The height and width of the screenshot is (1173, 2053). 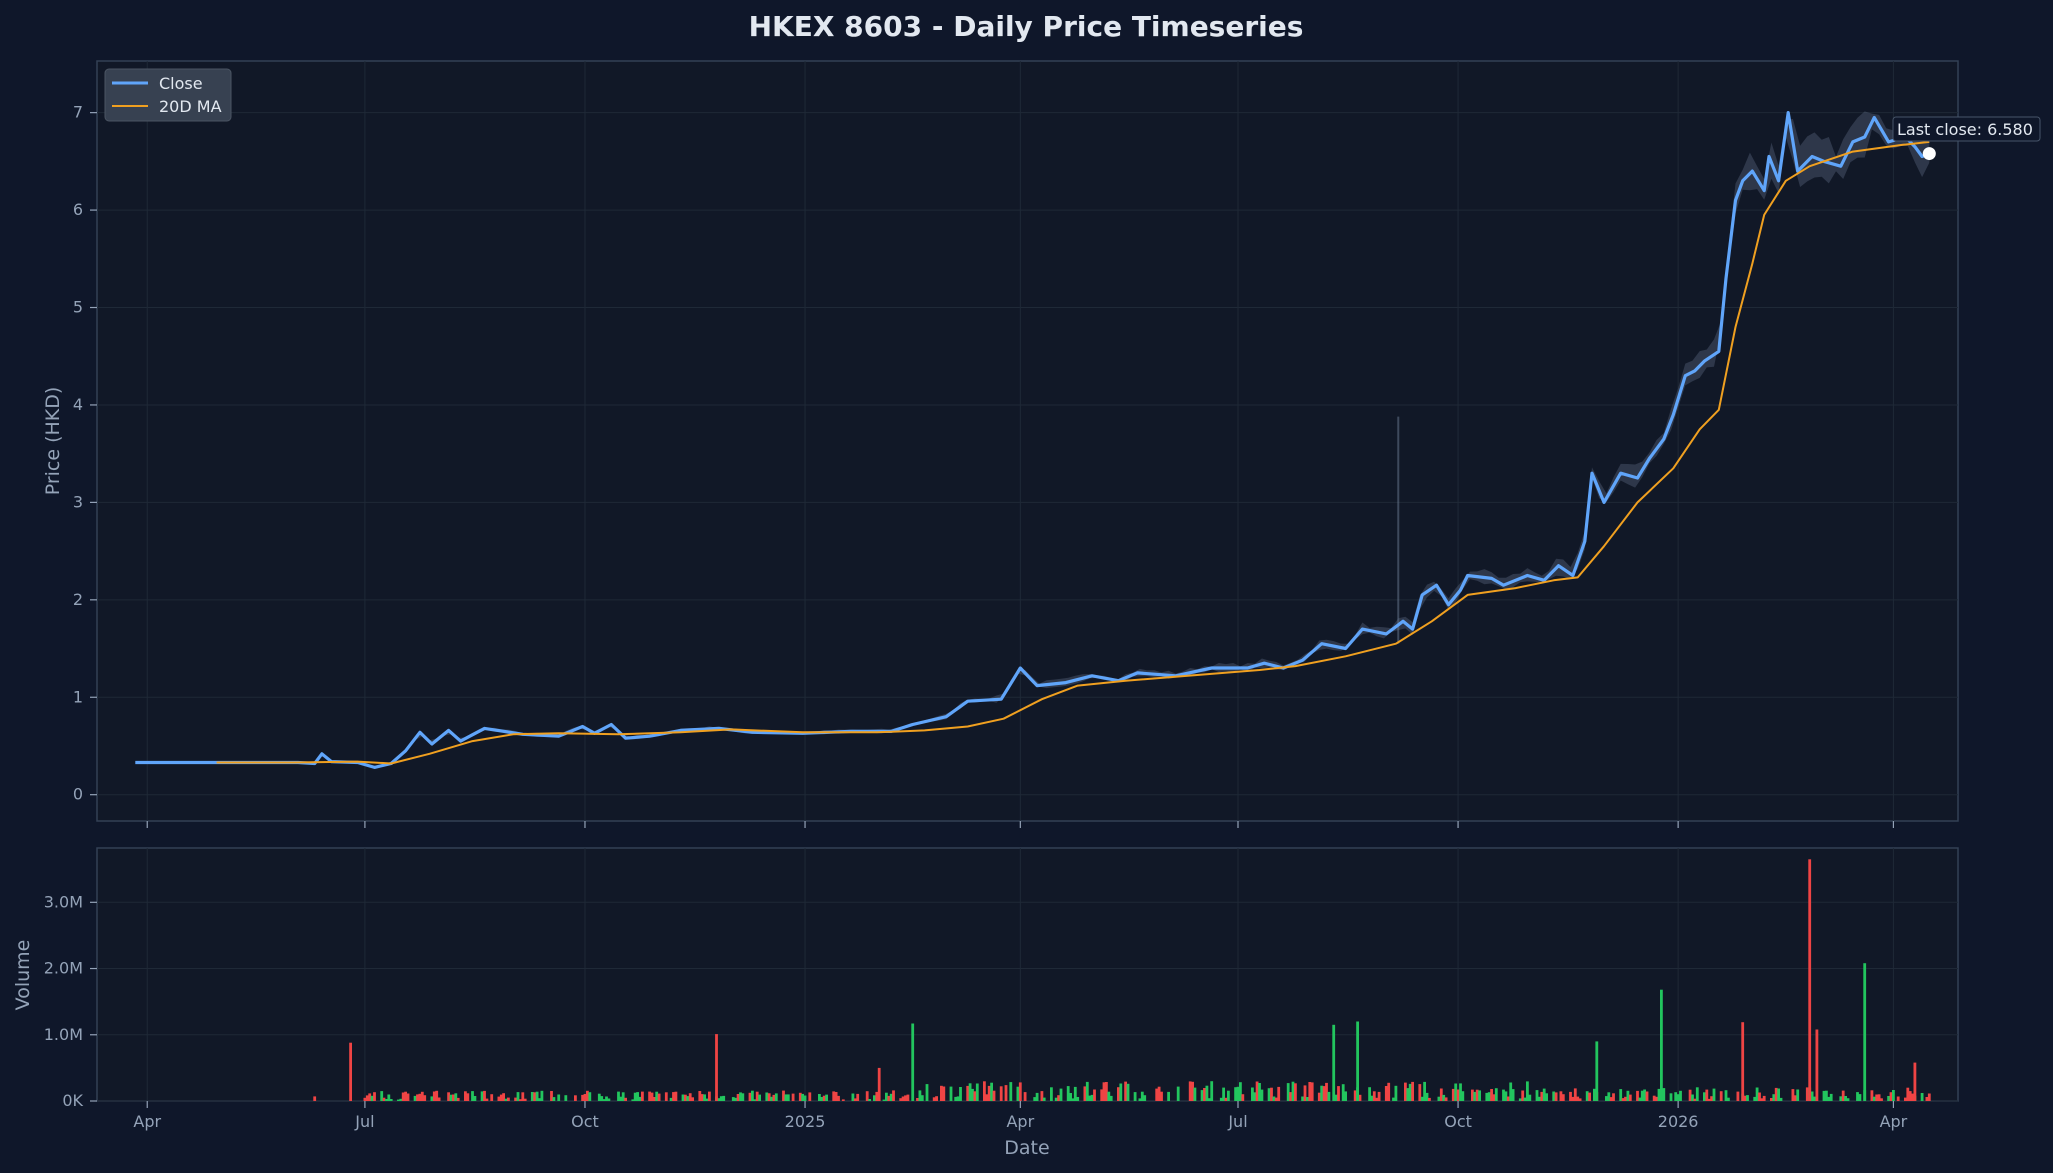 I want to click on price-y-tick-label: 0, so click(x=78, y=794).